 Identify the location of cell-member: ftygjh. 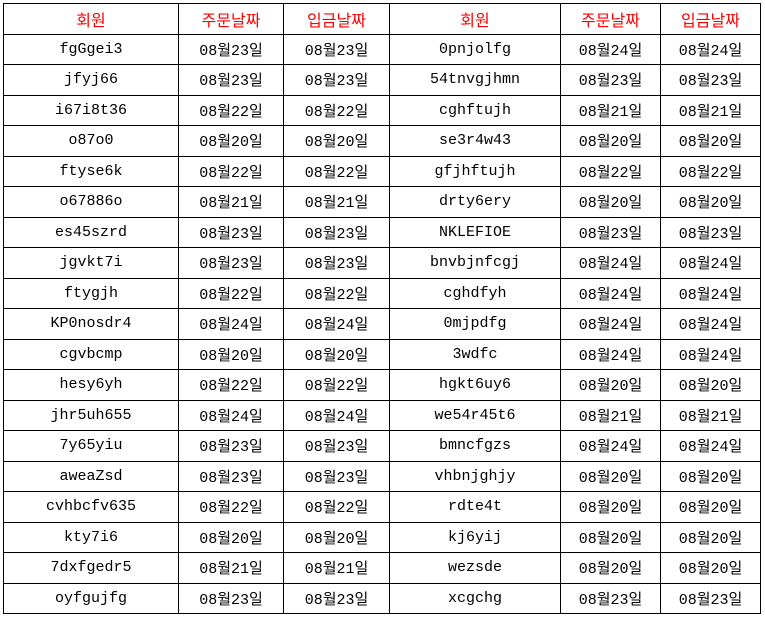
(91, 293).